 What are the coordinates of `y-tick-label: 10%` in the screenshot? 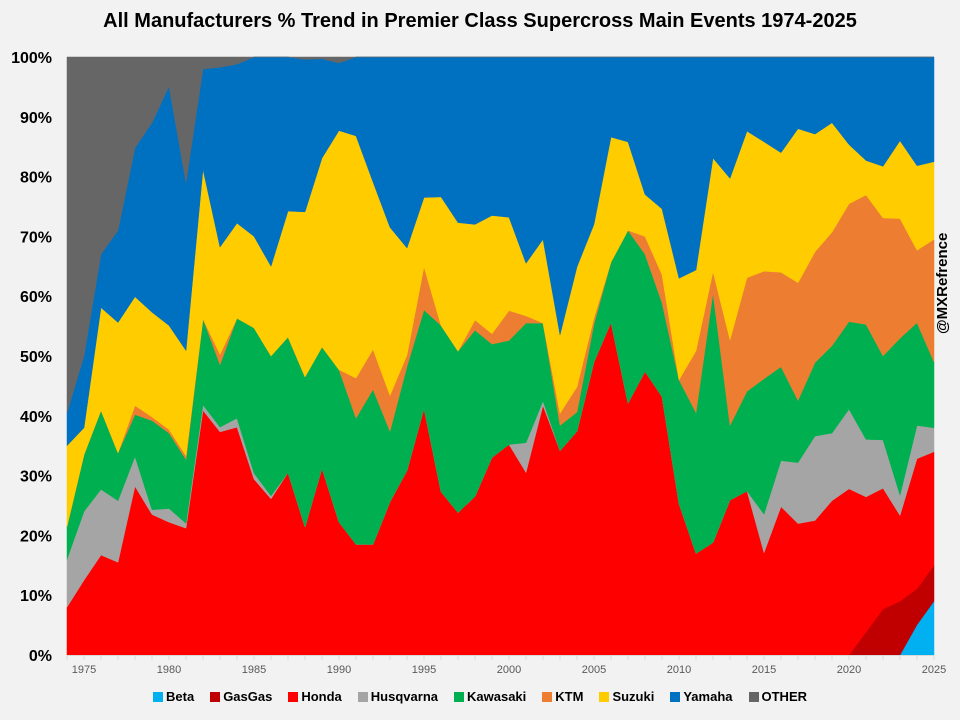 It's located at (36, 596).